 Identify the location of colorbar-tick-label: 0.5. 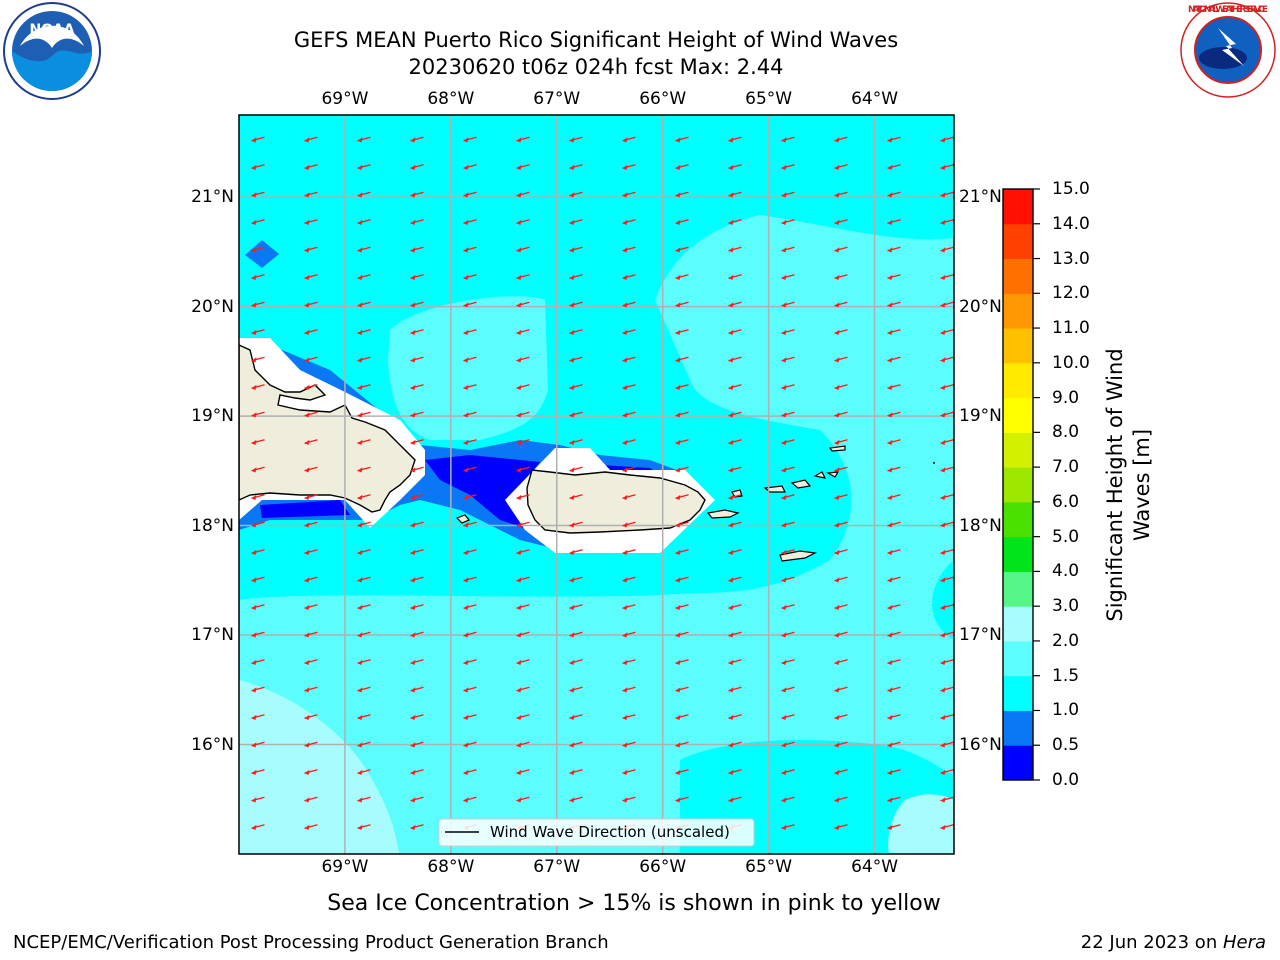
(1066, 745).